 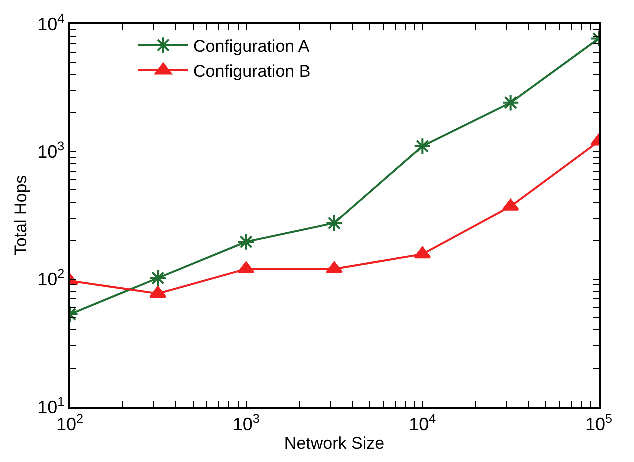 What do you see at coordinates (51, 150) in the screenshot?
I see `y-tick-label: 10$^{3}$` at bounding box center [51, 150].